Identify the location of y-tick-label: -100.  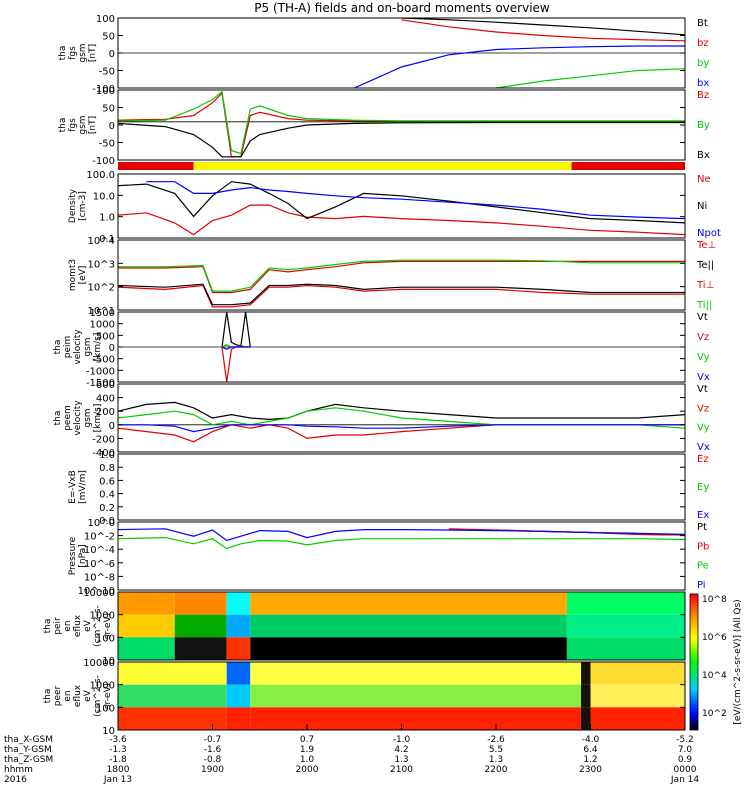
(103, 89).